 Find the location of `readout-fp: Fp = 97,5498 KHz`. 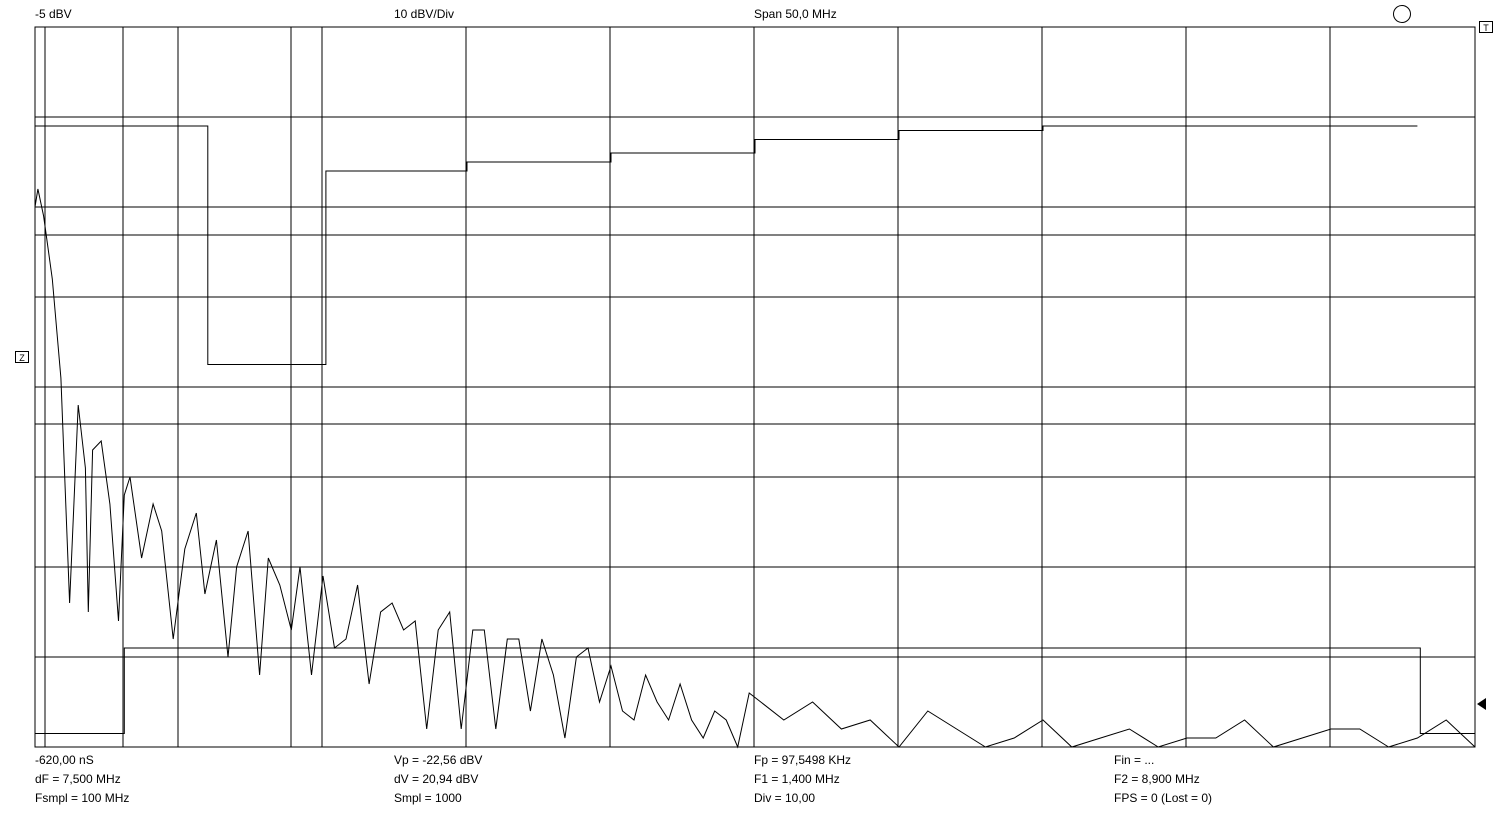

readout-fp: Fp = 97,5498 KHz is located at coordinates (803, 760).